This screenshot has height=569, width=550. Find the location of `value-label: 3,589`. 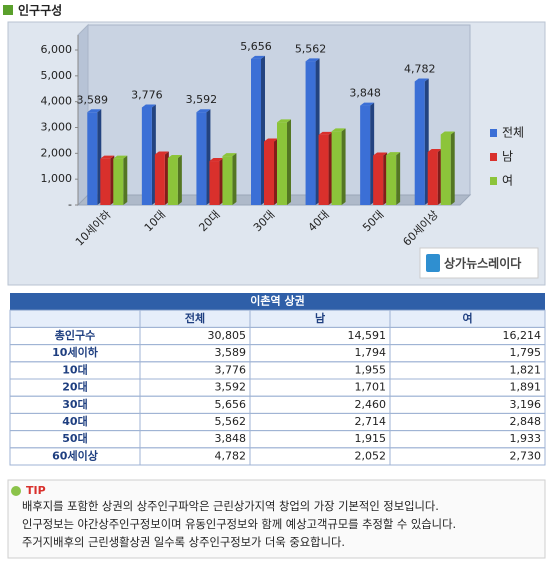

value-label: 3,589 is located at coordinates (93, 99).